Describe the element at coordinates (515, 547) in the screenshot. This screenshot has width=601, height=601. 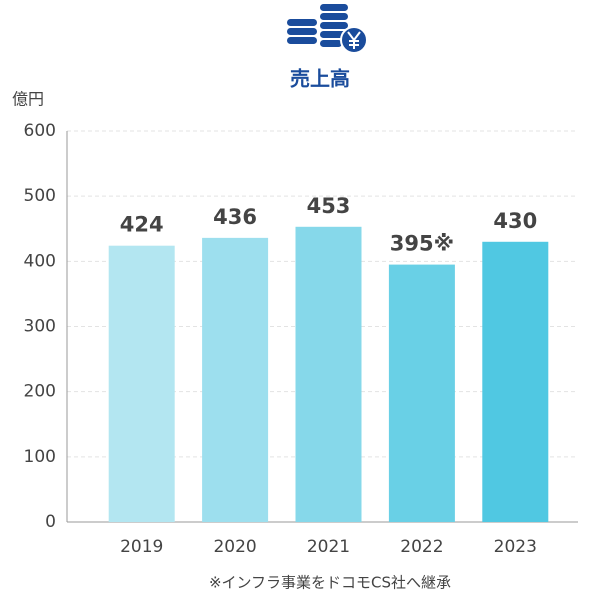
I see `x-tick-label: 2023` at that location.